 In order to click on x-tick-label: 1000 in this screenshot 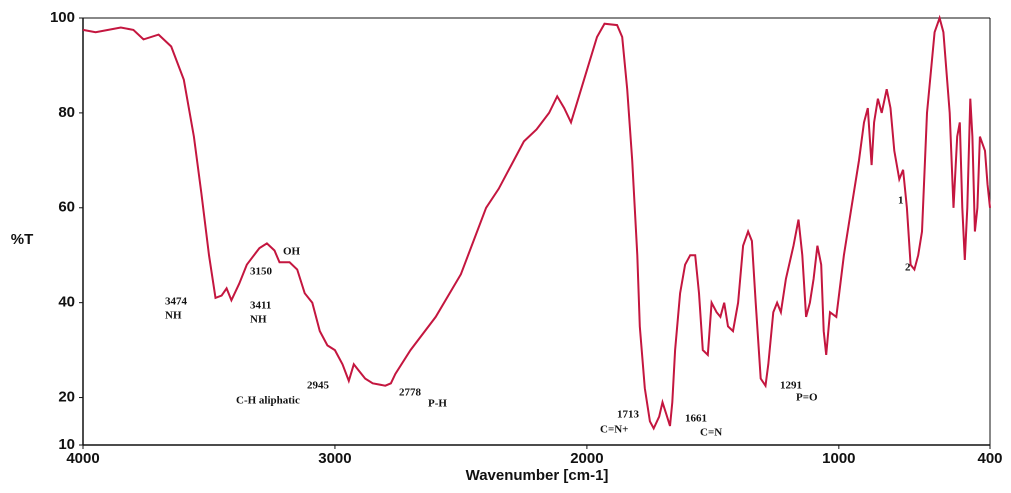, I will do `click(838, 458)`.